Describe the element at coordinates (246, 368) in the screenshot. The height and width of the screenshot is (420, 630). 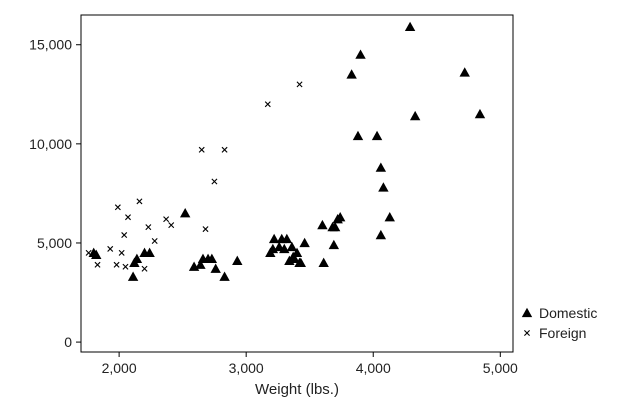
I see `x-tick-label: 3,000` at that location.